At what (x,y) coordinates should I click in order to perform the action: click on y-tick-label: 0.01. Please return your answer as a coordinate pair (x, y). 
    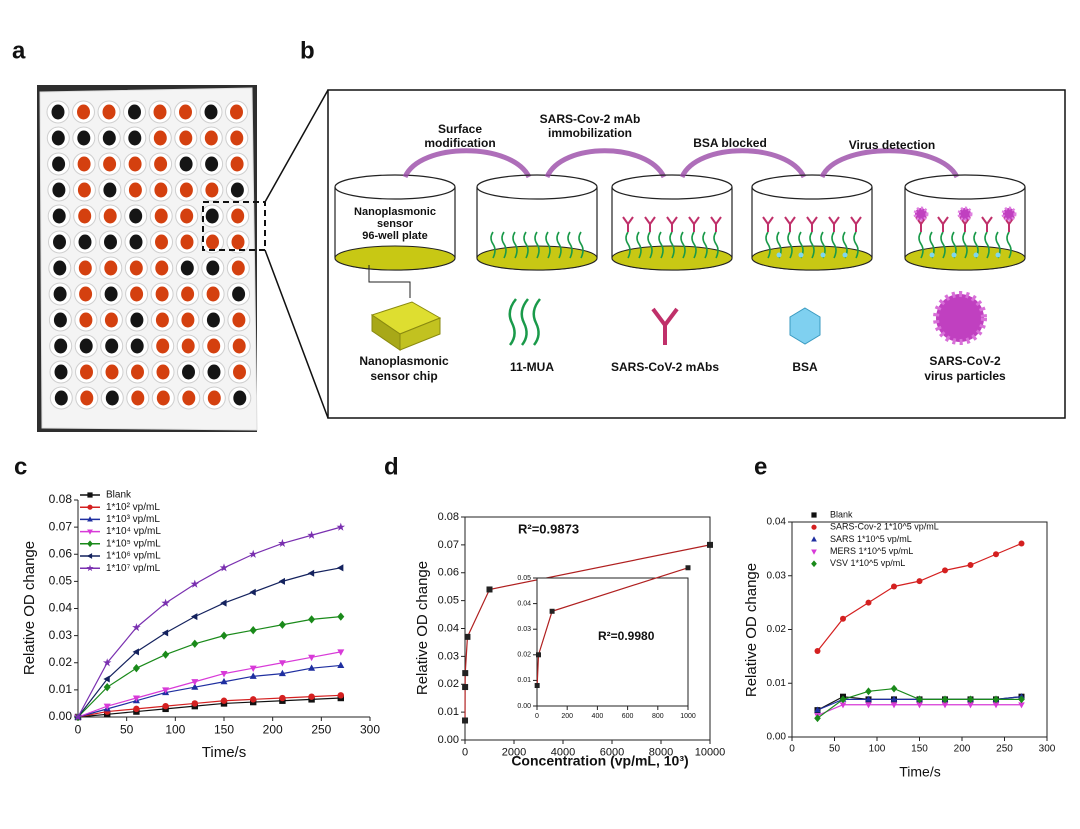
    Looking at the image, I should click on (448, 712).